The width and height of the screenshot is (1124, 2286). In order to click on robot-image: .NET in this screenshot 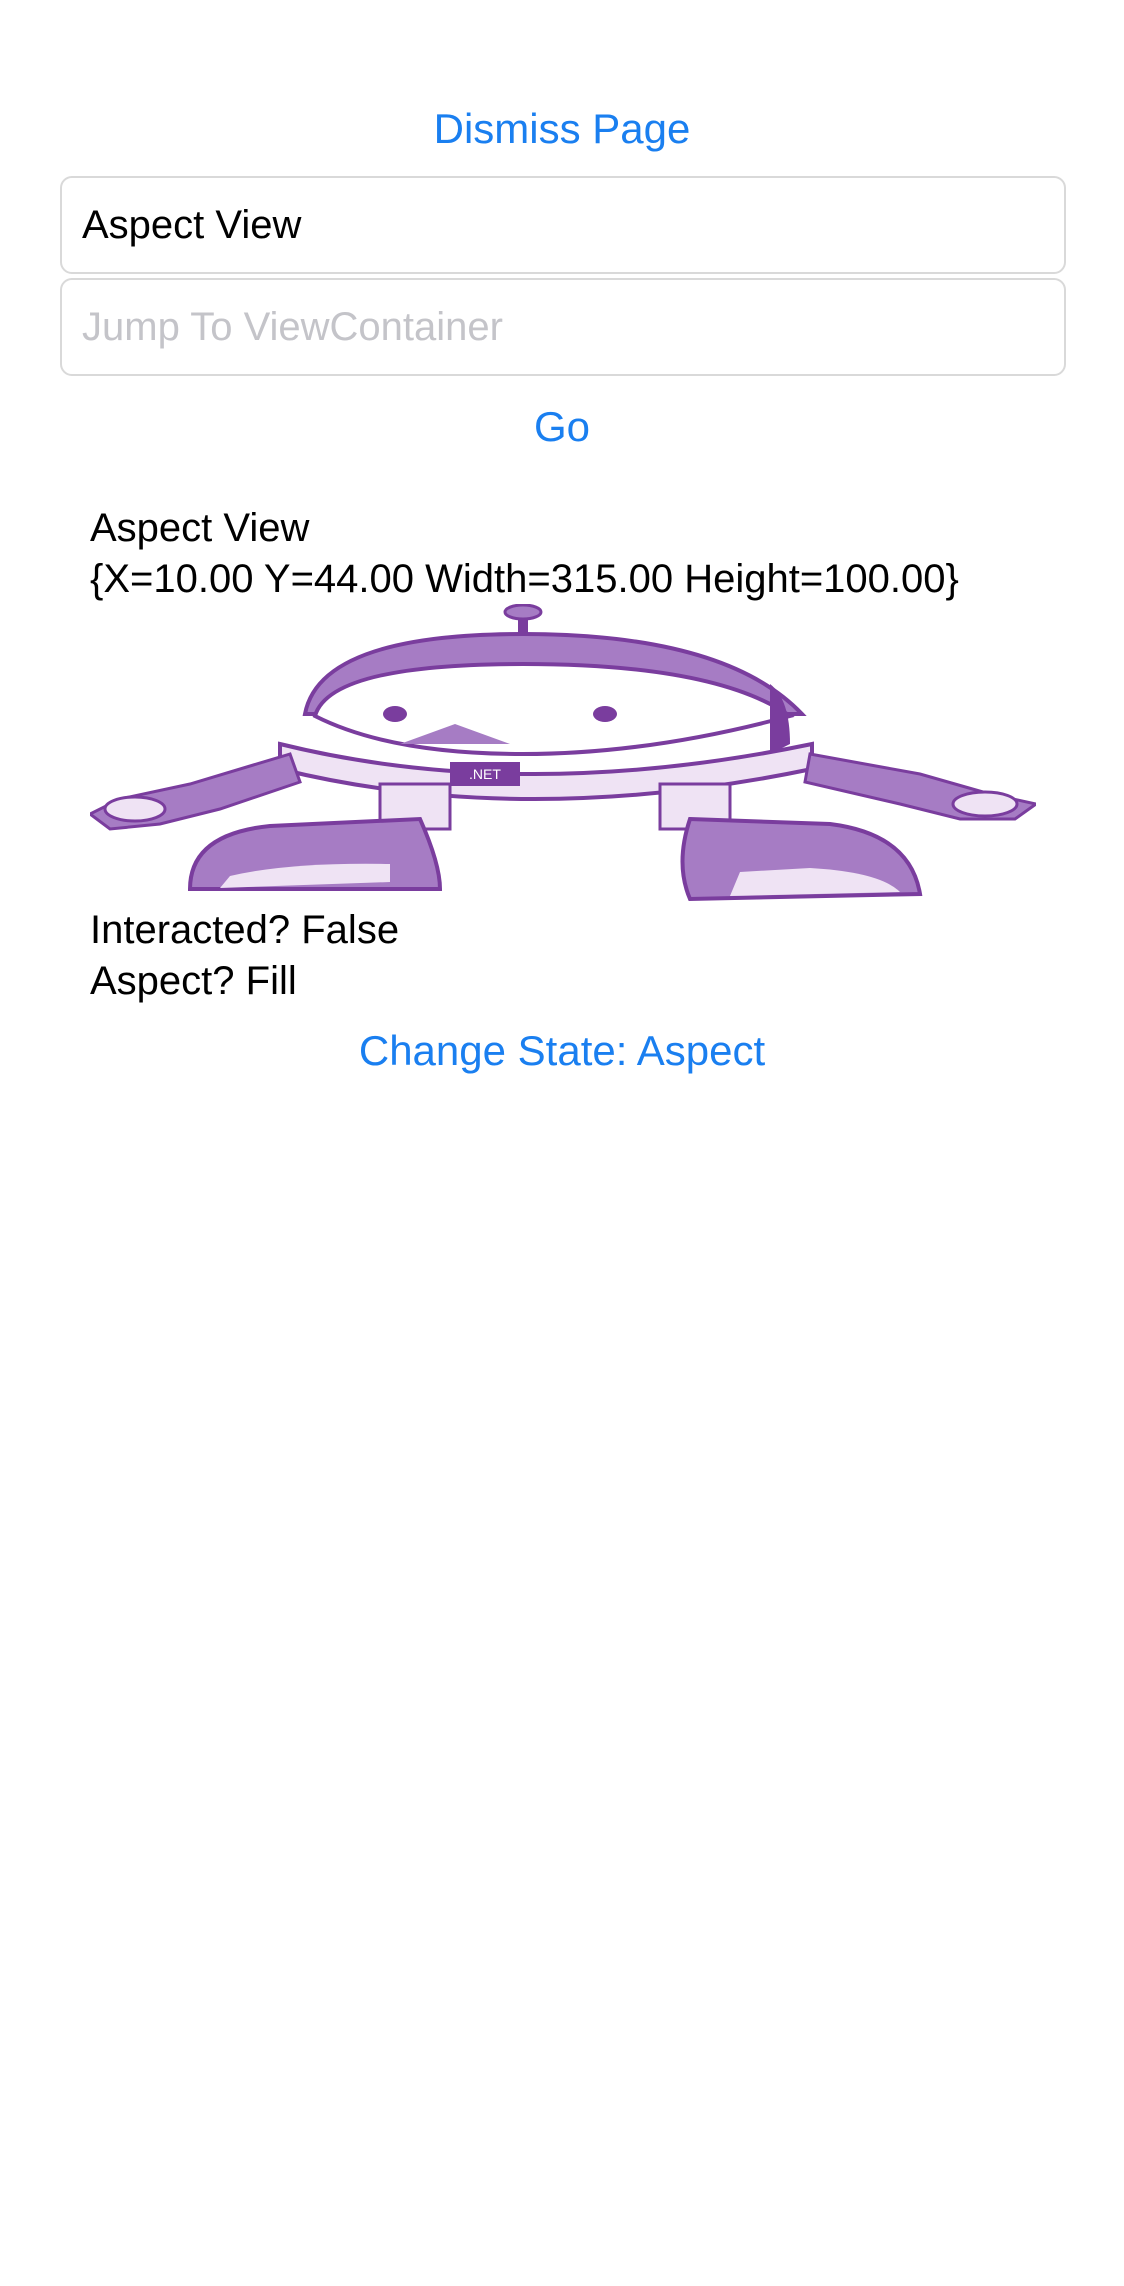, I will do `click(563, 753)`.